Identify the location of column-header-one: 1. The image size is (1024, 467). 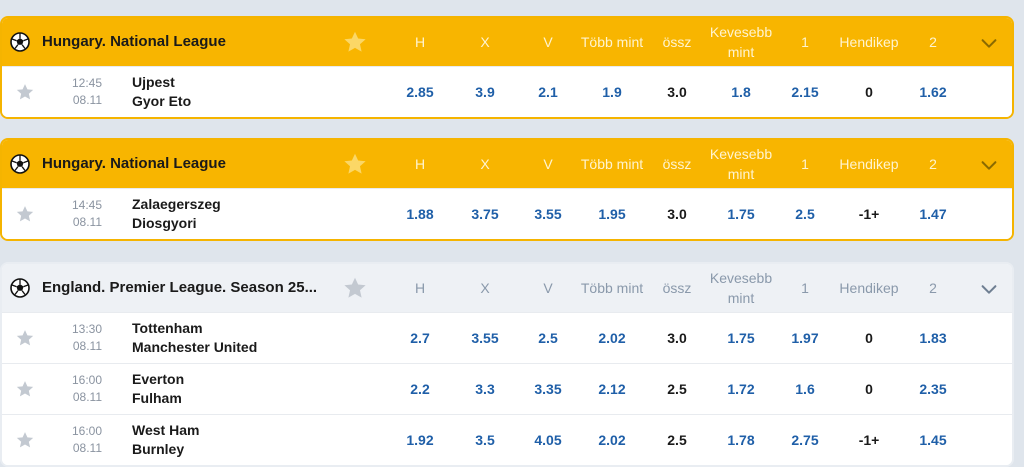
(805, 164).